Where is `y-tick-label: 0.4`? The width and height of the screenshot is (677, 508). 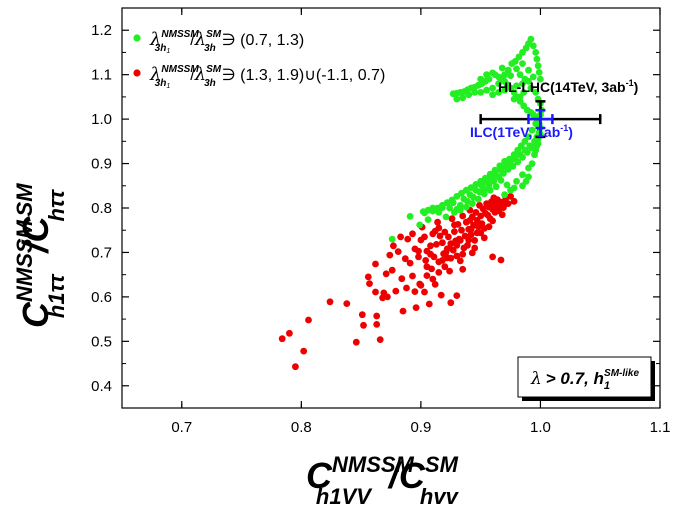
y-tick-label: 0.4 is located at coordinates (101, 386).